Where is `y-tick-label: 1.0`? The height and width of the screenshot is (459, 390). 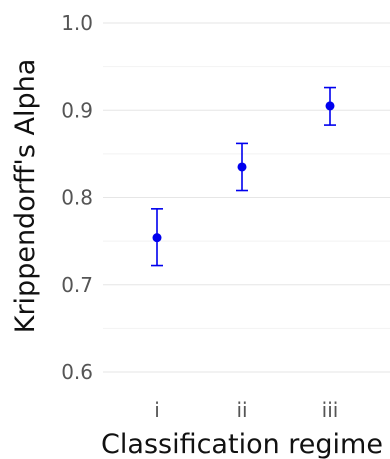 y-tick-label: 1.0 is located at coordinates (77, 23).